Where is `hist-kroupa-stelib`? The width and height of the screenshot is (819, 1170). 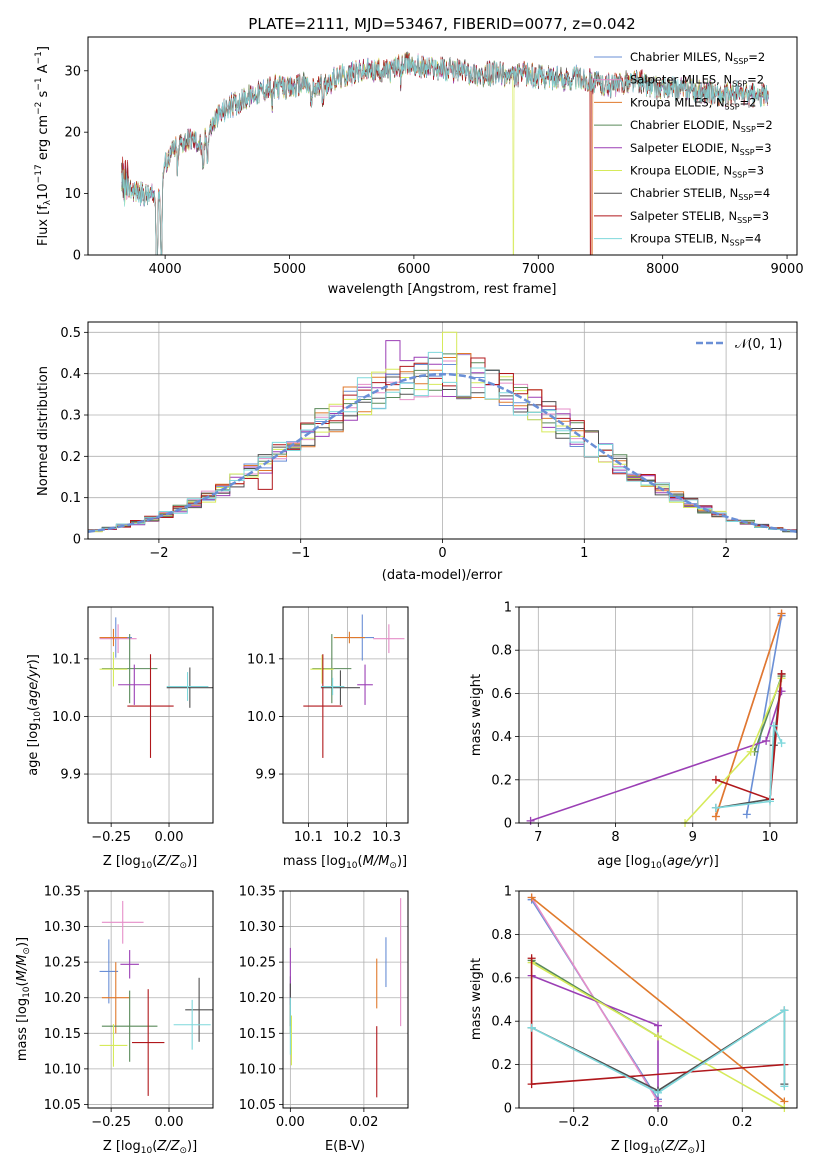
hist-kroupa-stelib is located at coordinates (442, 441).